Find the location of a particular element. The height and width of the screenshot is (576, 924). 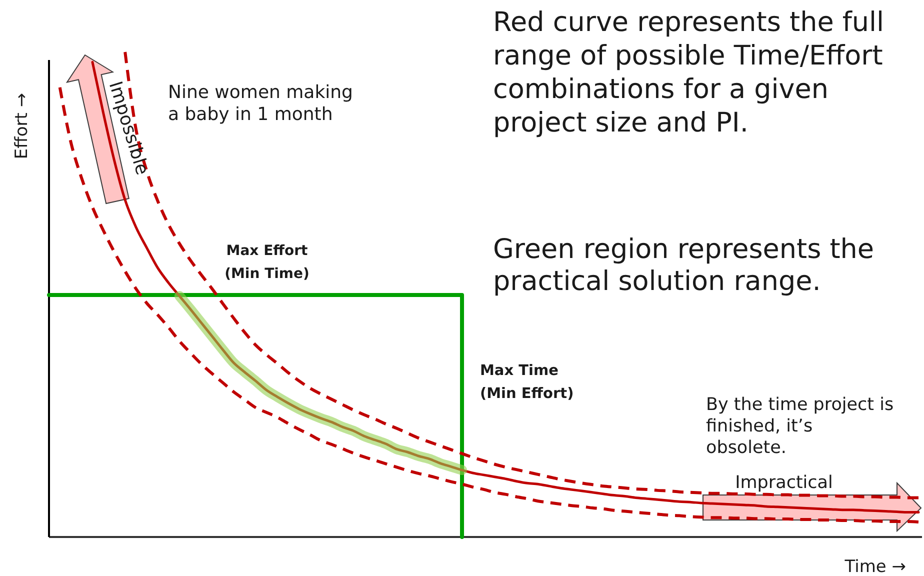

annotation: Nine women making a baby in 1 month is located at coordinates (260, 103).